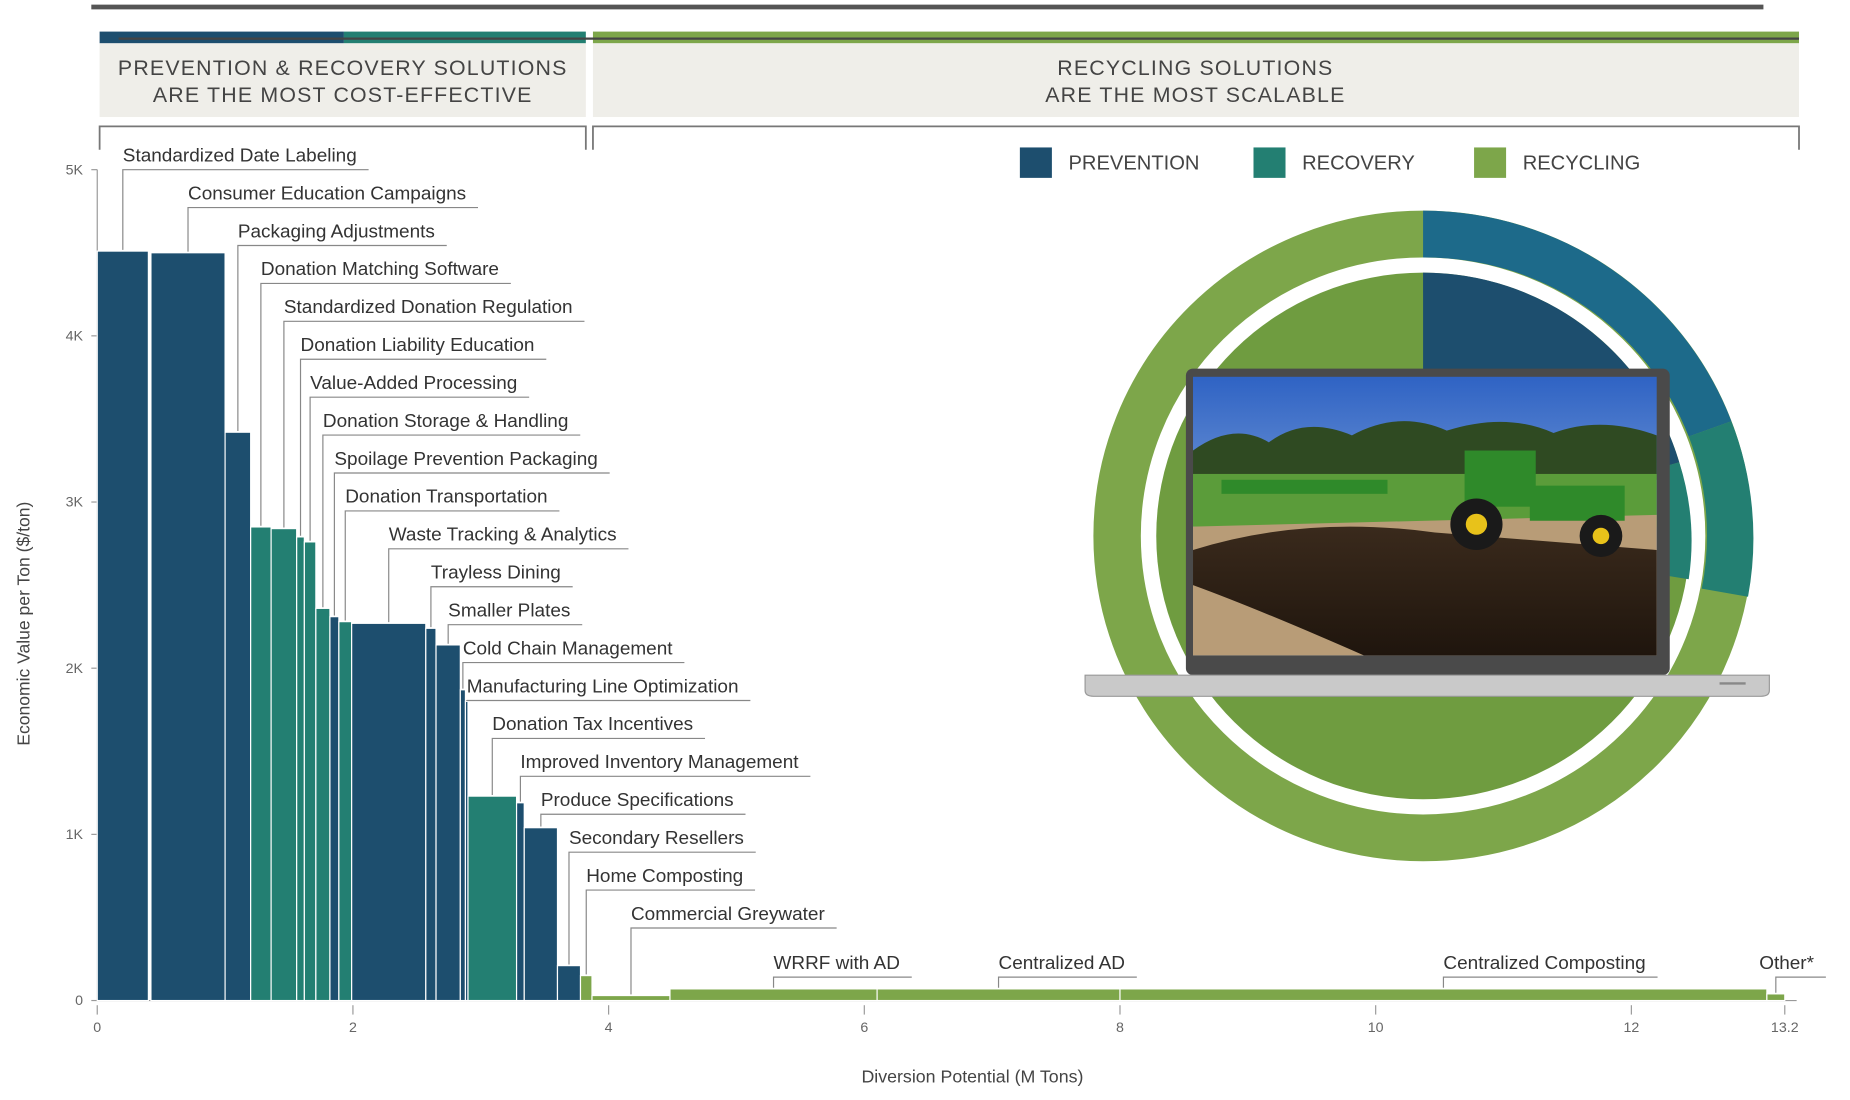 Image resolution: width=1850 pixels, height=1100 pixels. I want to click on bar-label: Produce Specifications, so click(637, 799).